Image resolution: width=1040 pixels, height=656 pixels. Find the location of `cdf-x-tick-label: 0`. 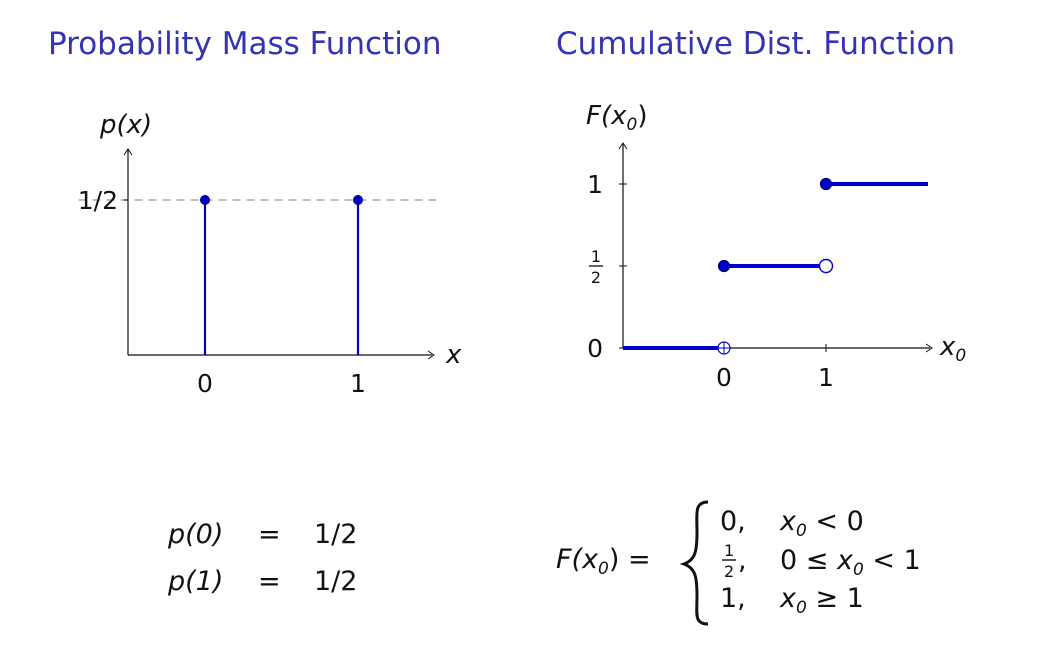

cdf-x-tick-label: 0 is located at coordinates (724, 377).